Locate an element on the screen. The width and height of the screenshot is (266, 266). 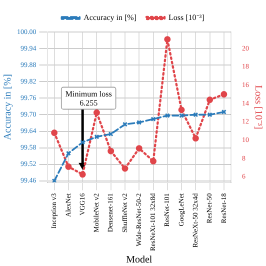
x-axis-title: Model is located at coordinates (139, 260).